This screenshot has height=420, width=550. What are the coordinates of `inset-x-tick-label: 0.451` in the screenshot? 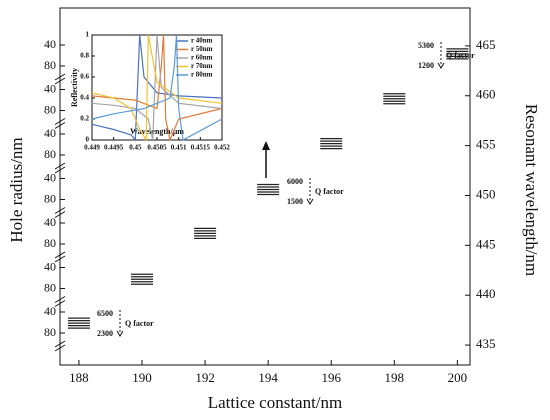 It's located at (179, 148).